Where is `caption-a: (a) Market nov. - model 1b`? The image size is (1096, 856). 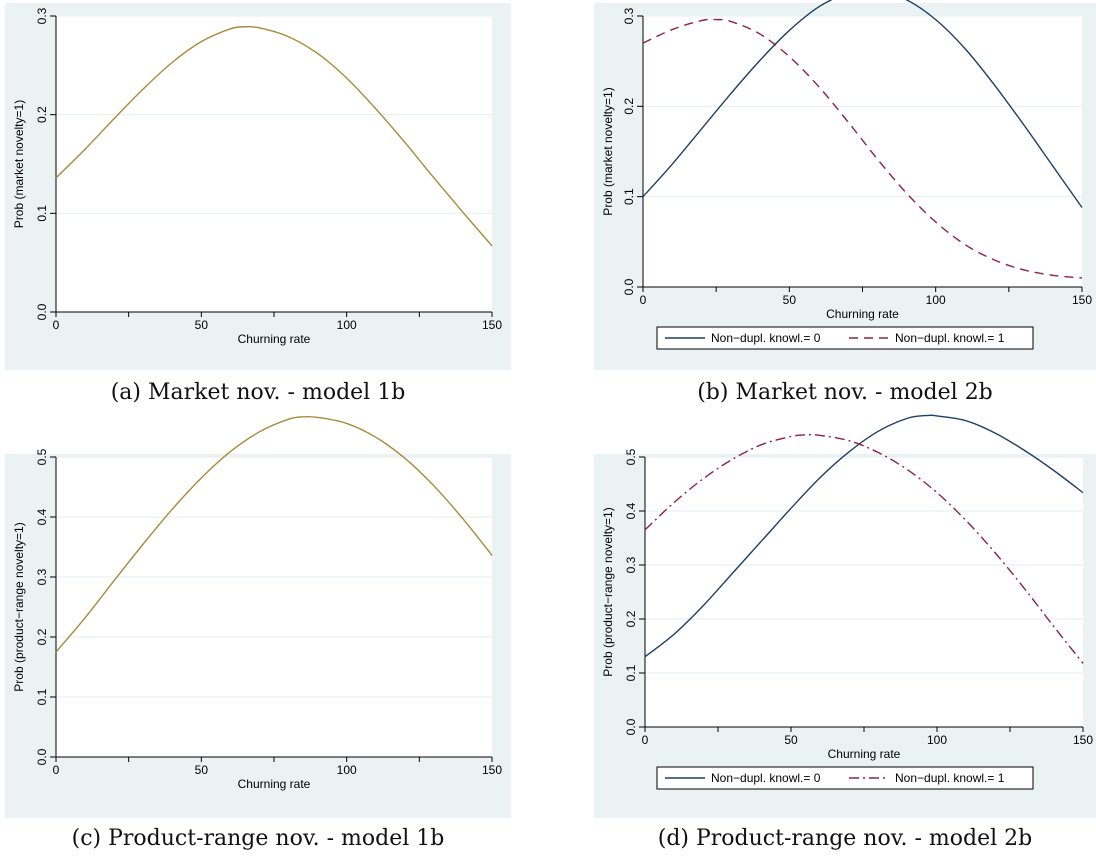
caption-a: (a) Market nov. - model 1b is located at coordinates (258, 392).